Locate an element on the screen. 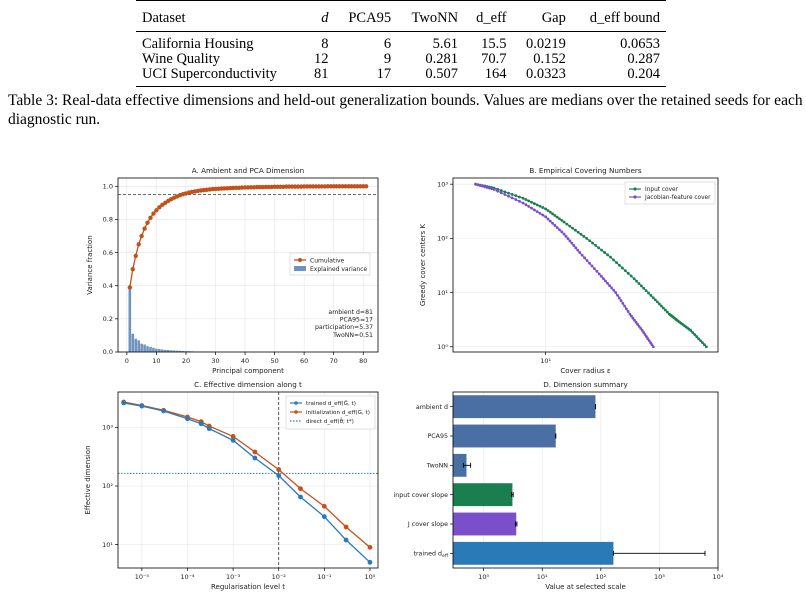  y-tick-label: 10¹ is located at coordinates (107, 545).